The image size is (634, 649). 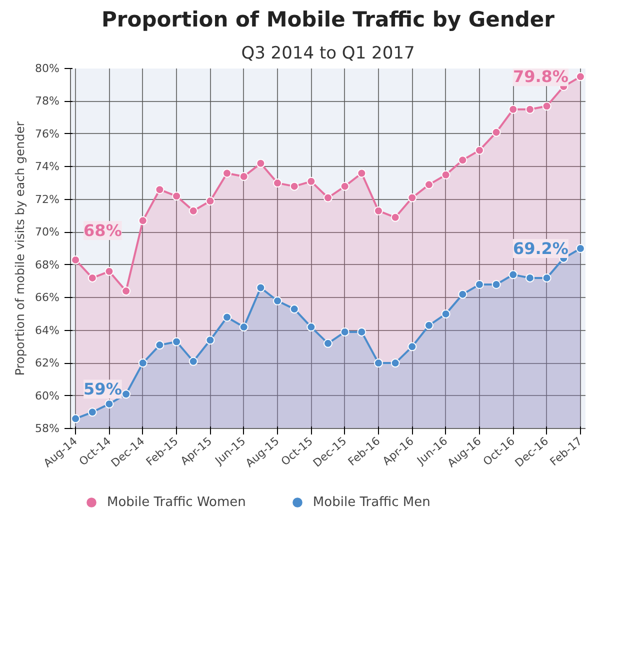 What do you see at coordinates (47, 297) in the screenshot?
I see `y-tick-label: 66%` at bounding box center [47, 297].